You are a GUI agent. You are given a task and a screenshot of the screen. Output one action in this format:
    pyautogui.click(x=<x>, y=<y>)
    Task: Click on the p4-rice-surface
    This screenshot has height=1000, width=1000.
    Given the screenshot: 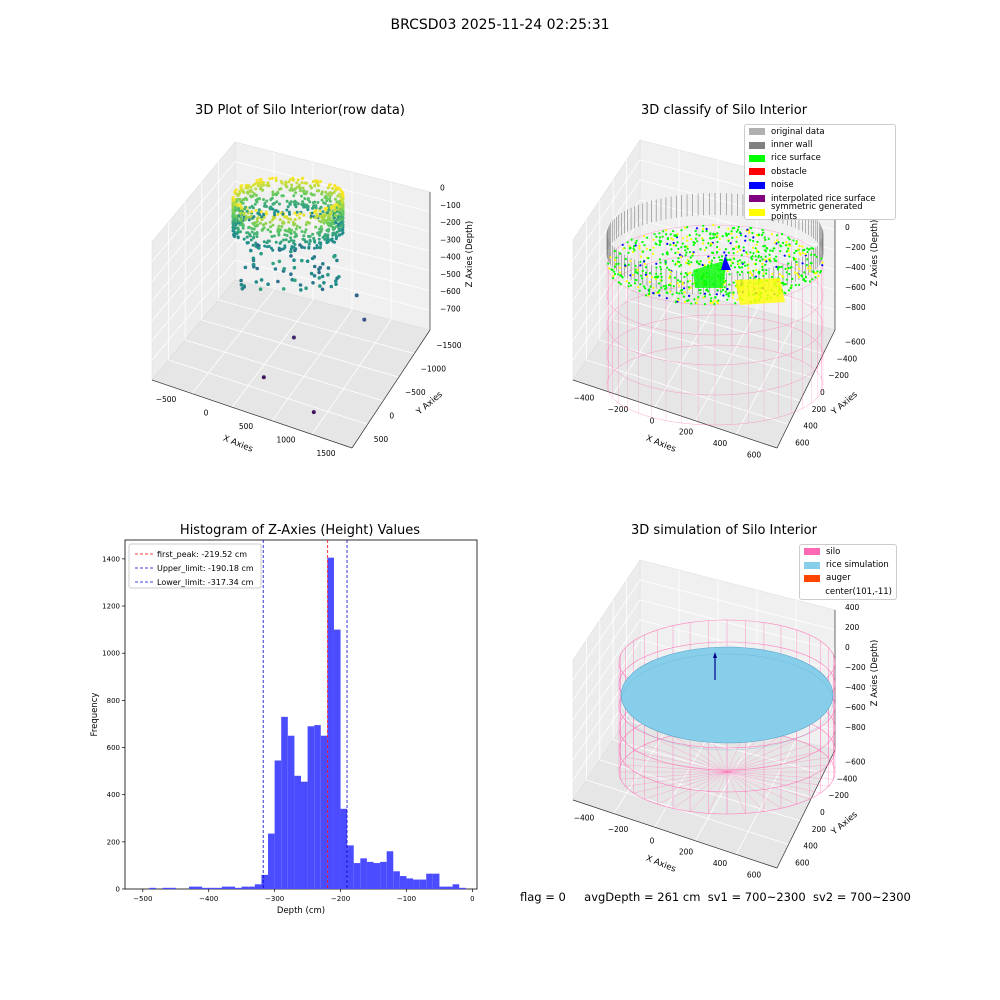 What is the action you would take?
    pyautogui.click(x=727, y=695)
    